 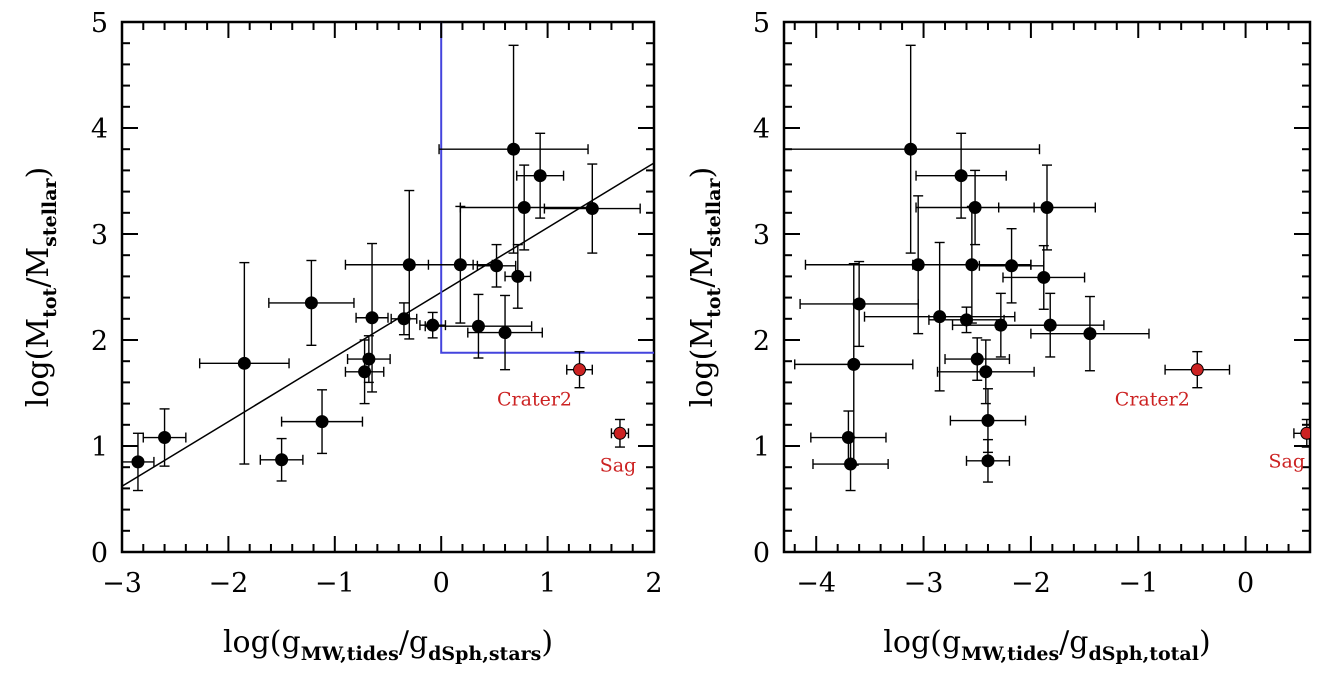 I want to click on right-x-tick-label: −1, so click(x=1138, y=583).